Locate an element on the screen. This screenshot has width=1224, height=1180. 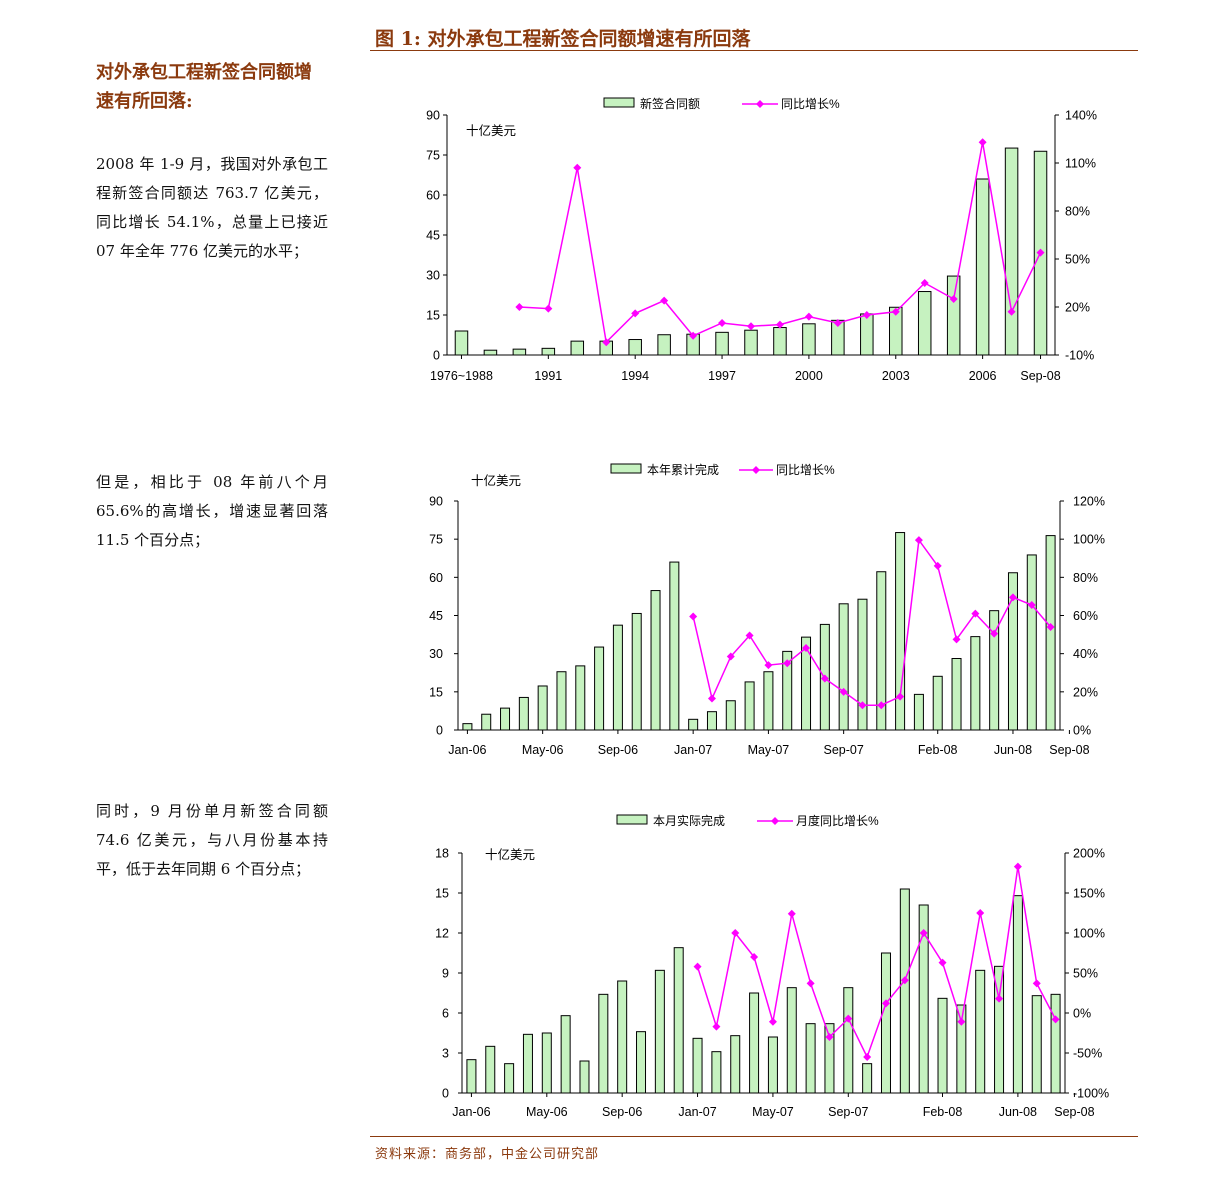
right-tick-label: 200% is located at coordinates (1089, 854).